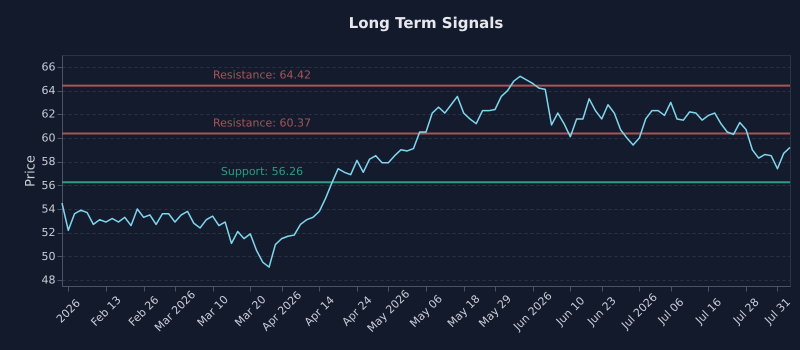 This screenshot has width=800, height=350. I want to click on y-tick-label: 66, so click(49, 67).